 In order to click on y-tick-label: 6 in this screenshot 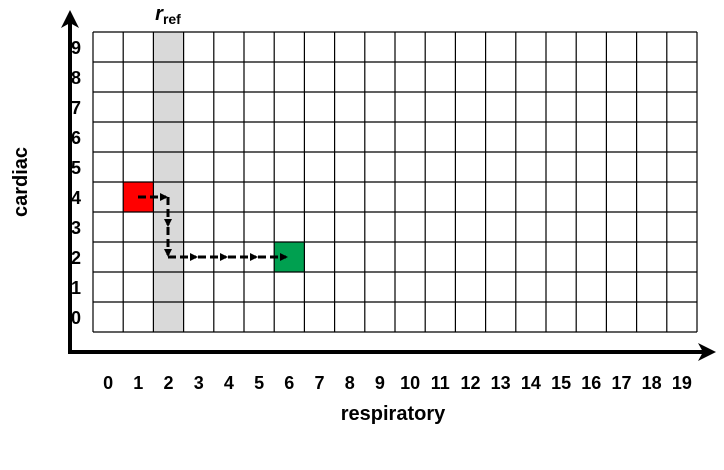, I will do `click(76, 138)`.